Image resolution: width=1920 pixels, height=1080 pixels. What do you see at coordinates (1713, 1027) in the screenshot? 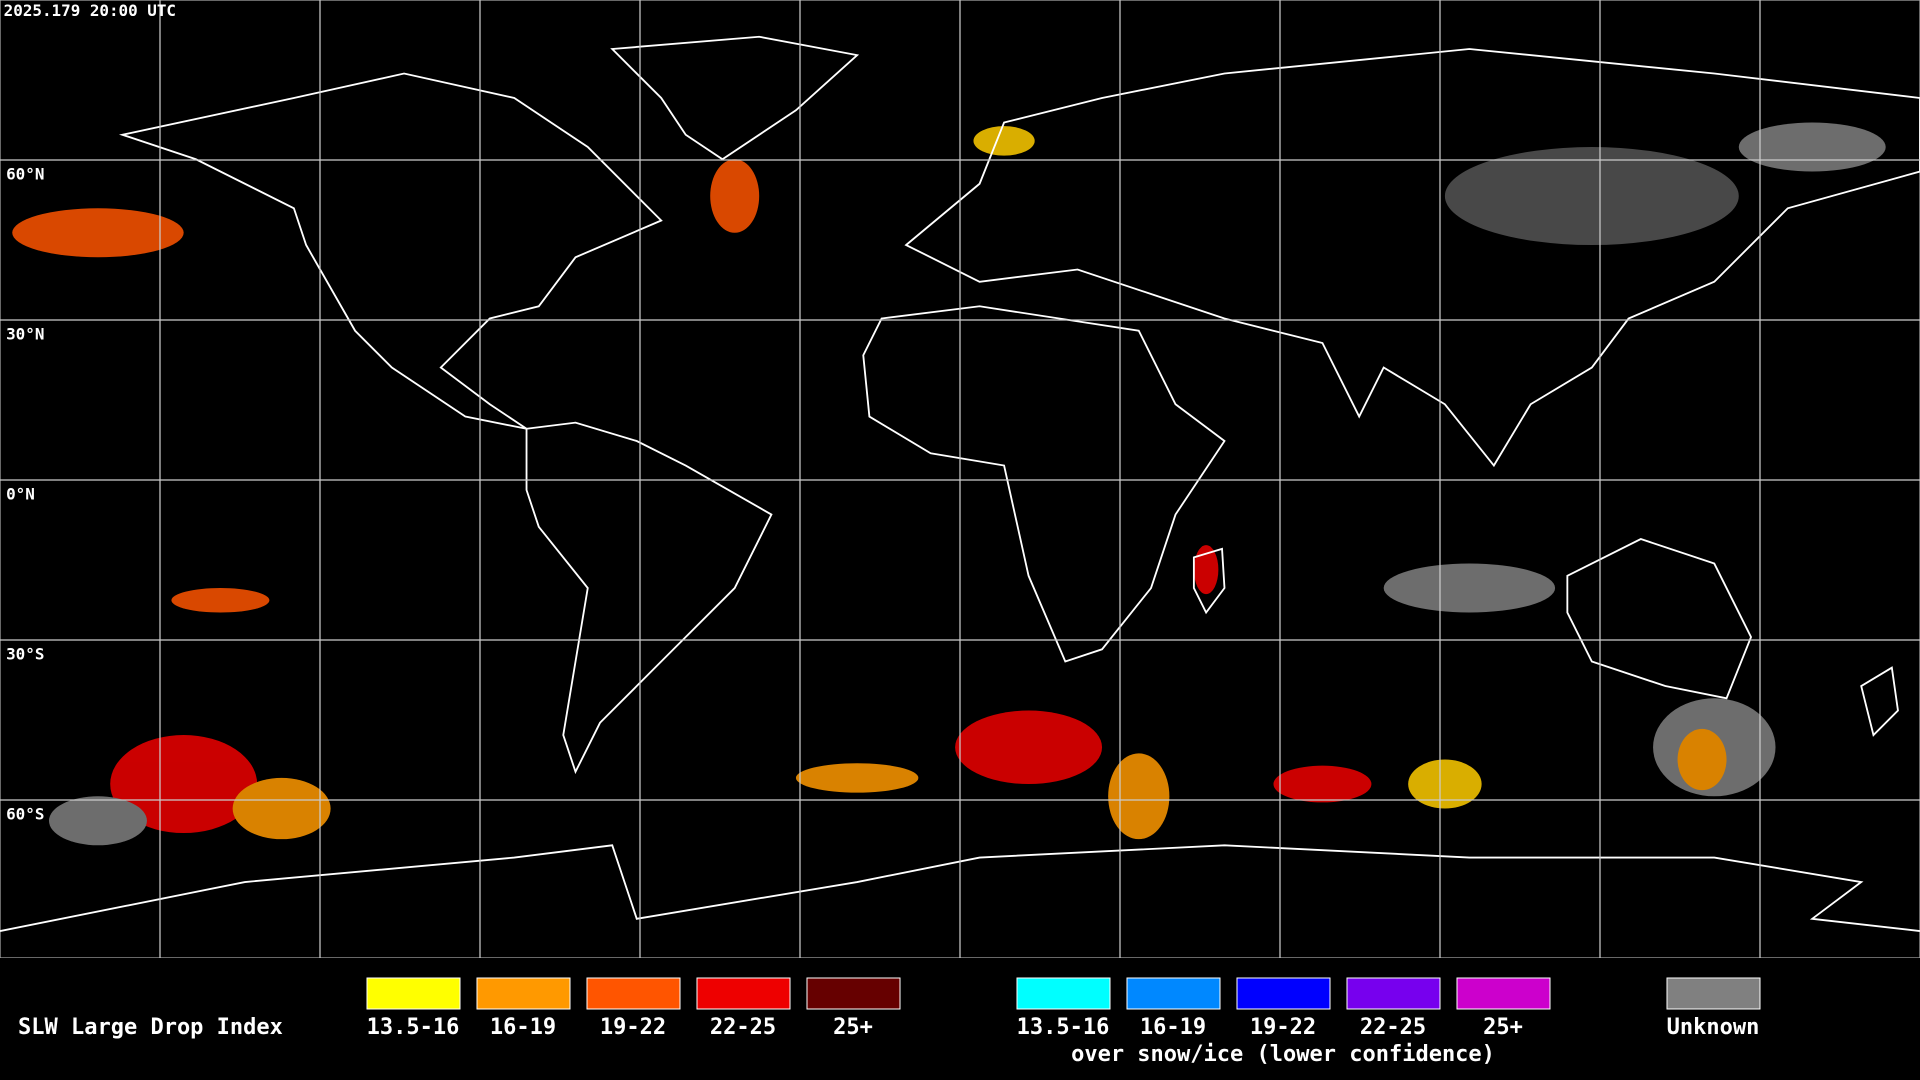
I see `legend-label: Unknown` at bounding box center [1713, 1027].